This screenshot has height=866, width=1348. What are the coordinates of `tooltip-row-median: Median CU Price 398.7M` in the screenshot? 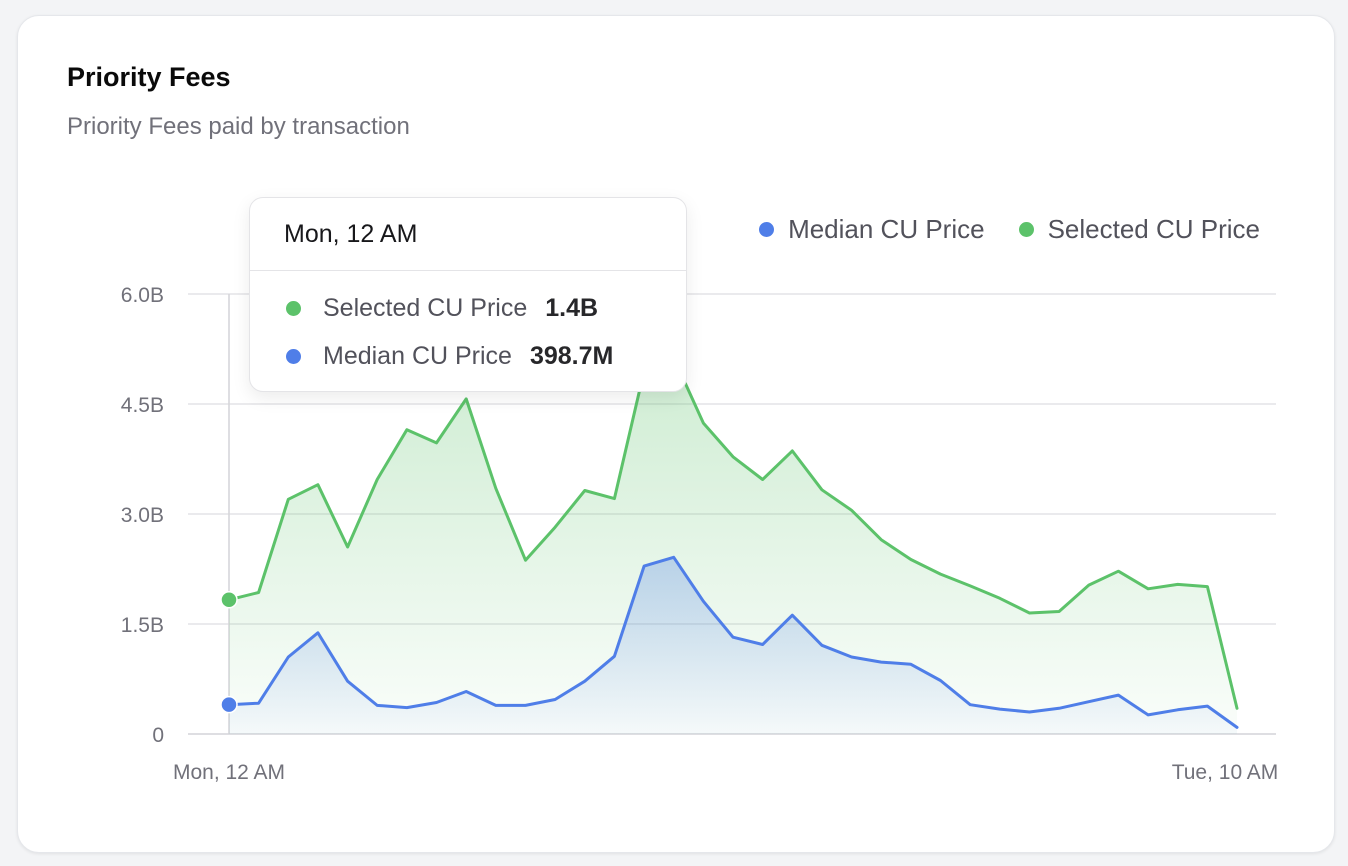 It's located at (449, 356).